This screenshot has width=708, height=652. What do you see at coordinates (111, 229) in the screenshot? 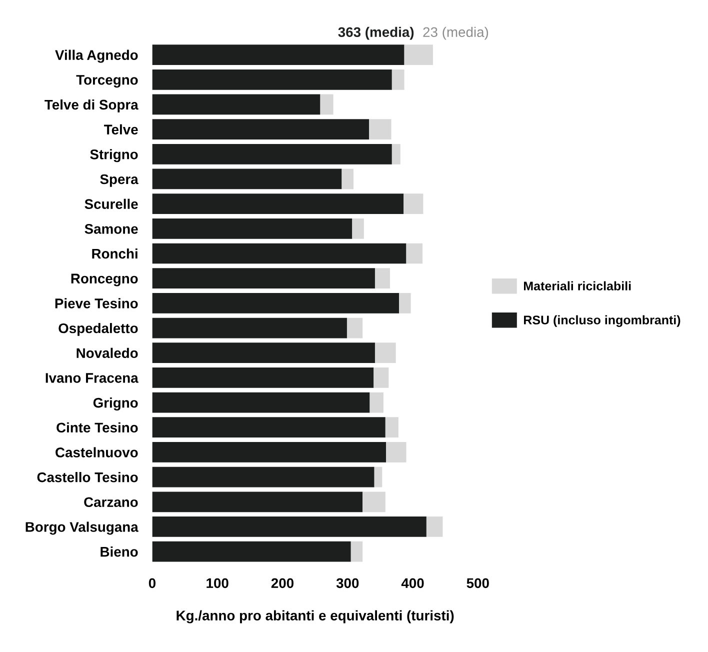
I see `y-tick-label: Samone` at bounding box center [111, 229].